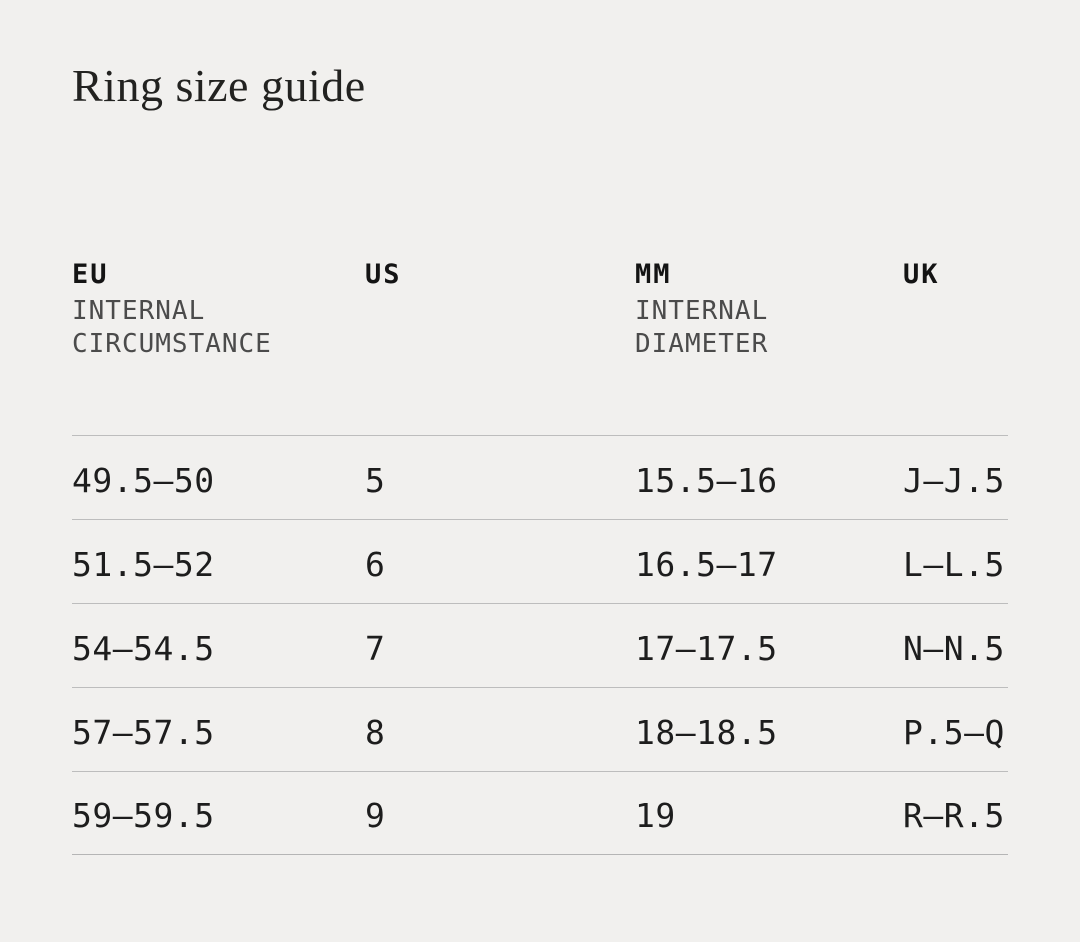 This screenshot has height=942, width=1080. I want to click on eu-cell: 54—54.5, so click(143, 648).